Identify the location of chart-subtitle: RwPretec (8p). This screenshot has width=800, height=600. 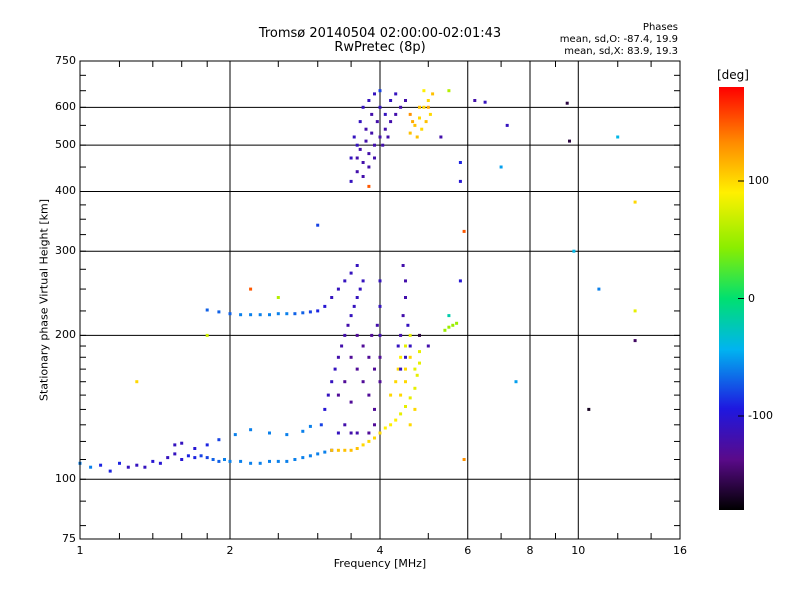
(380, 47).